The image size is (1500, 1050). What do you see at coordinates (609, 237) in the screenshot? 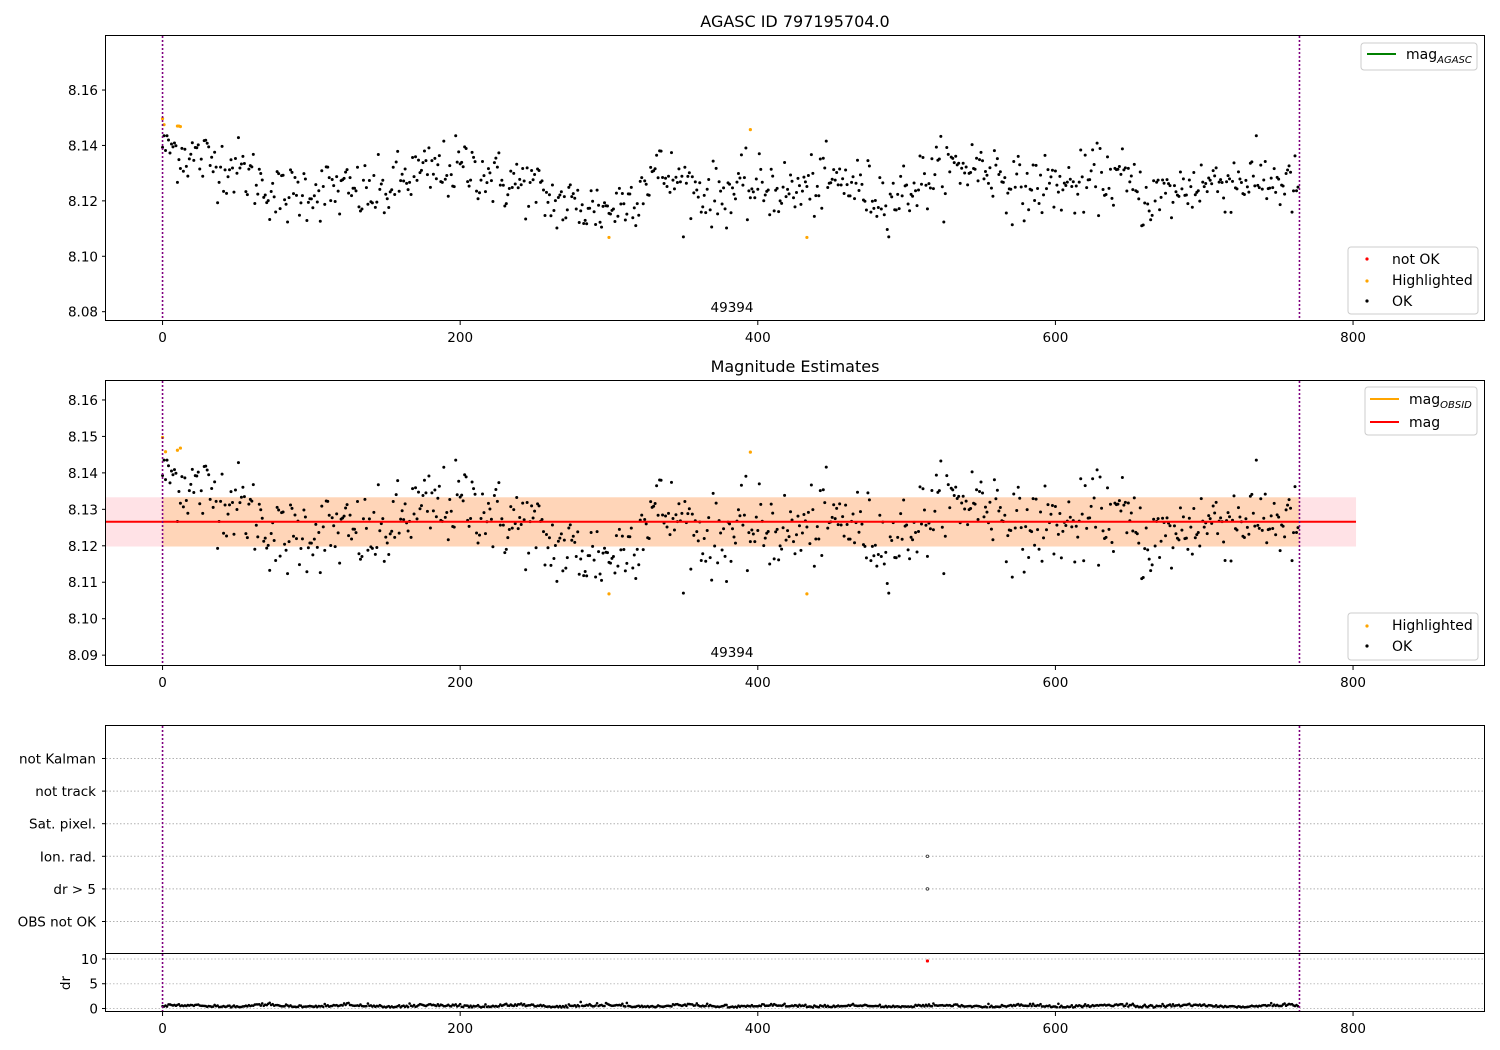
I see `highlighted-point` at bounding box center [609, 237].